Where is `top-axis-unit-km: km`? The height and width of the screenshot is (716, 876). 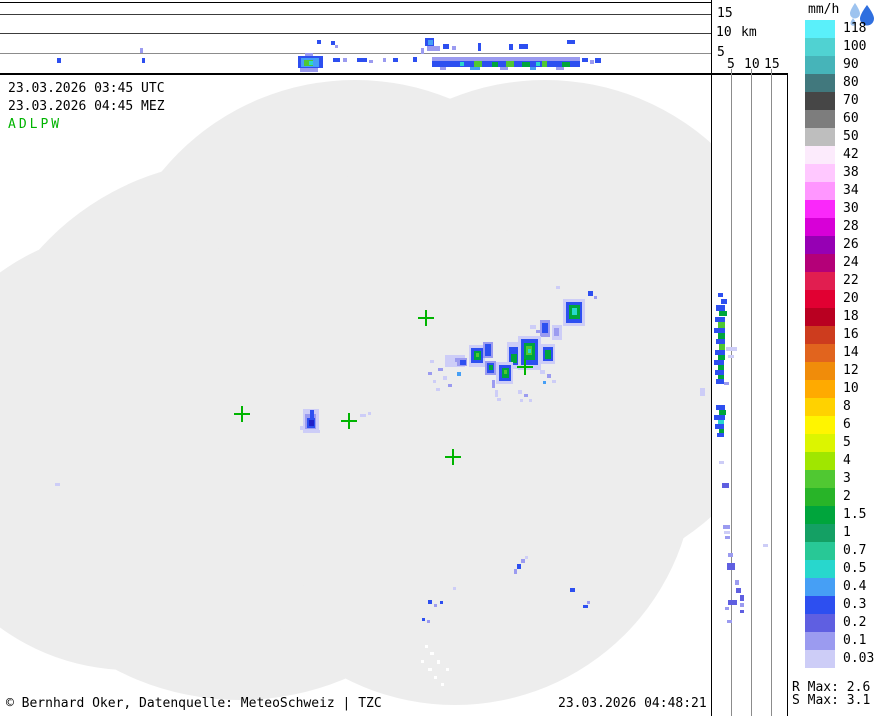 top-axis-unit-km: km is located at coordinates (749, 32).